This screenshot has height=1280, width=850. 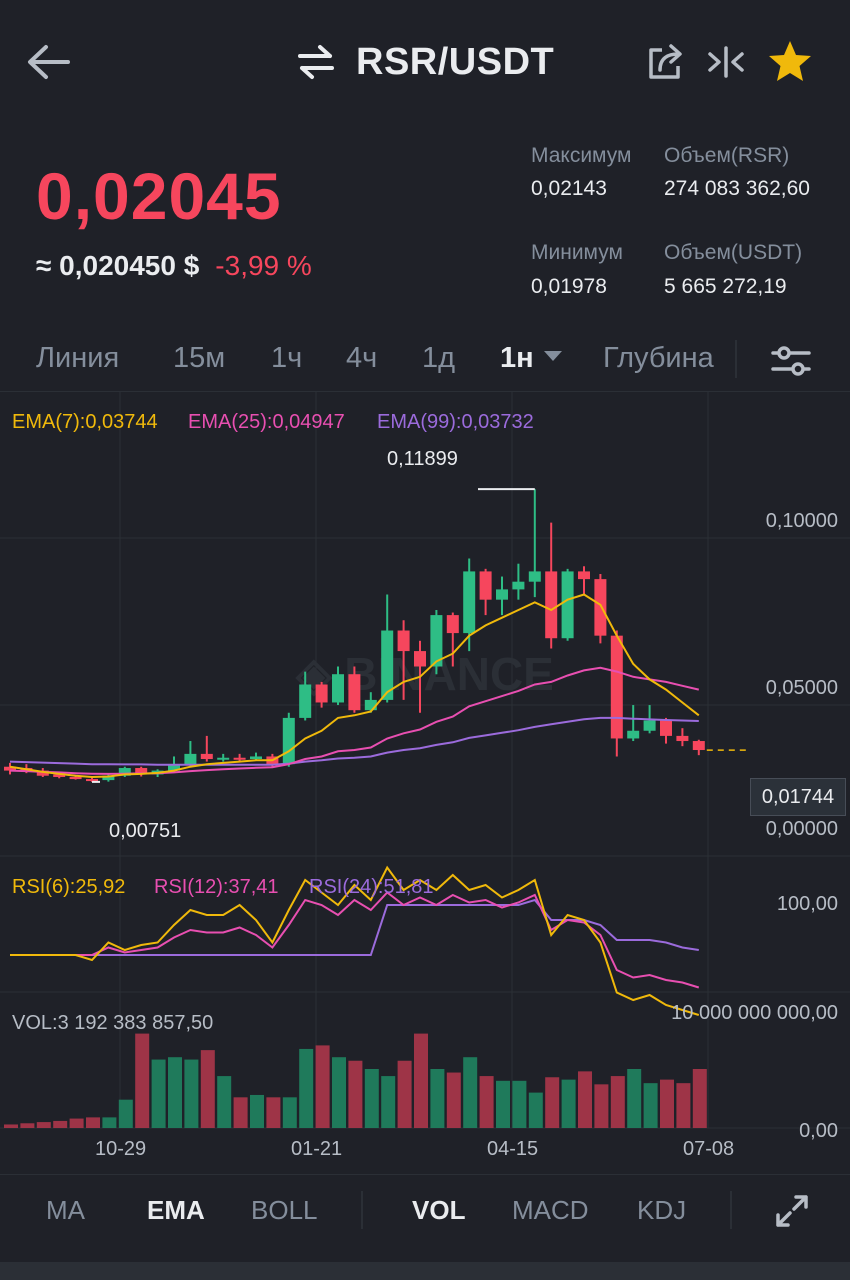 I want to click on rsi12-line, so click(x=355, y=940).